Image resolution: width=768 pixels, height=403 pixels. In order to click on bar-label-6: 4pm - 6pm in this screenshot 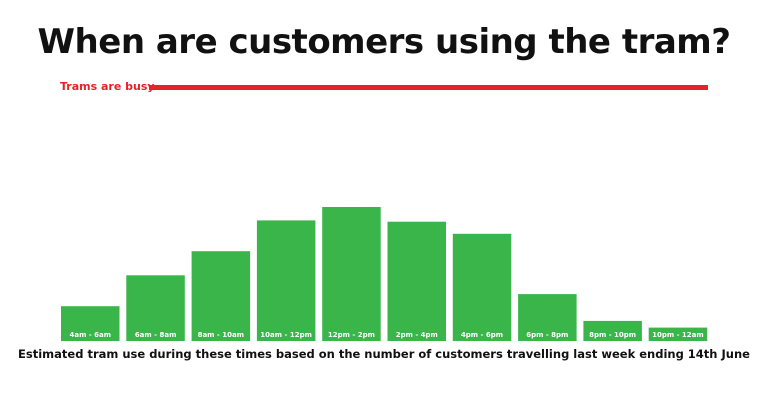, I will do `click(482, 335)`.